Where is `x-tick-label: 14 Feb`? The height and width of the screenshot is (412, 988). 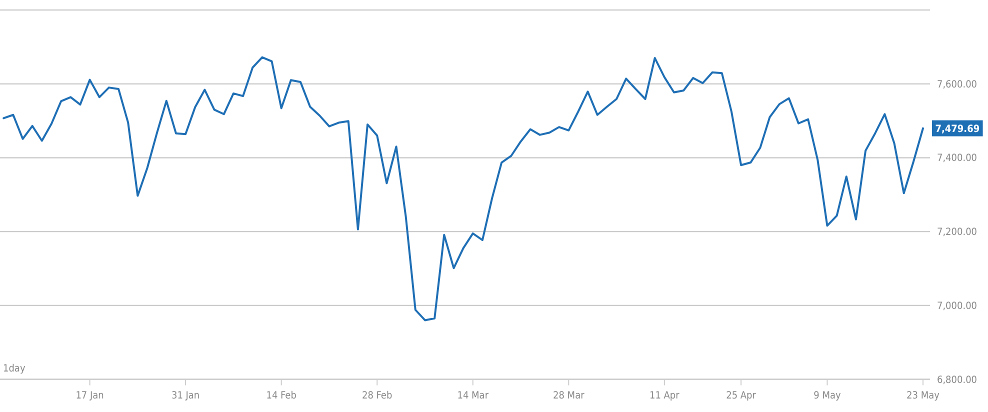 x-tick-label: 14 Feb is located at coordinates (281, 396).